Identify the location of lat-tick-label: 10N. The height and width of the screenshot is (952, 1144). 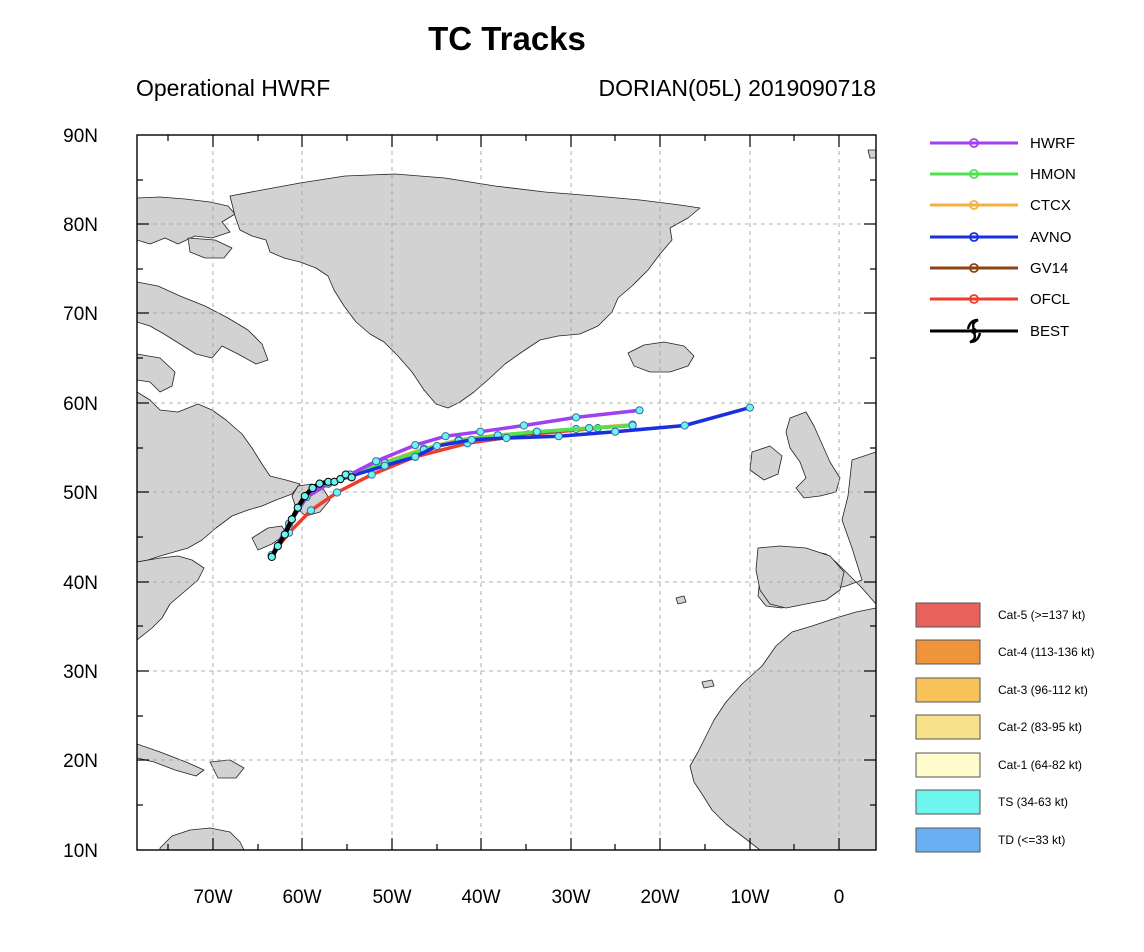
(80, 851).